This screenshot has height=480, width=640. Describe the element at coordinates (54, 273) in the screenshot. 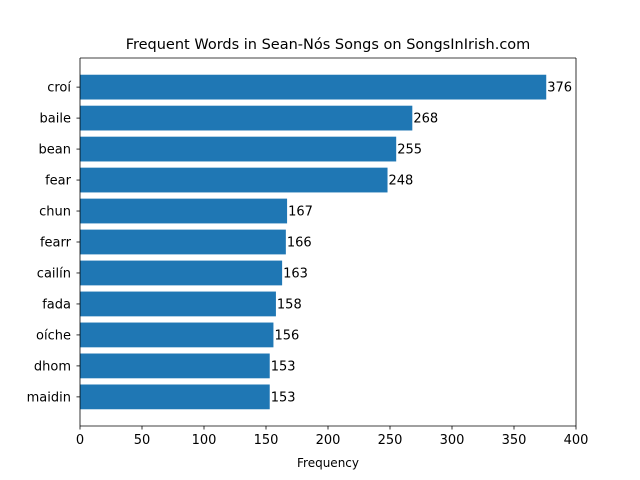

I see `y-tick-label: cailín` at that location.